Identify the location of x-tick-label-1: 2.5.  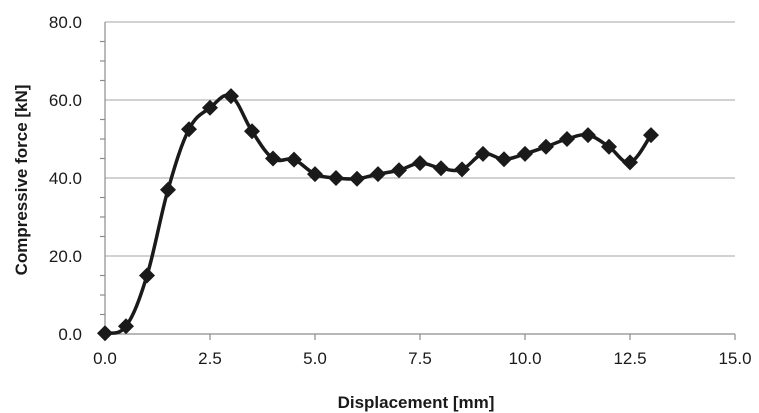
(210, 358).